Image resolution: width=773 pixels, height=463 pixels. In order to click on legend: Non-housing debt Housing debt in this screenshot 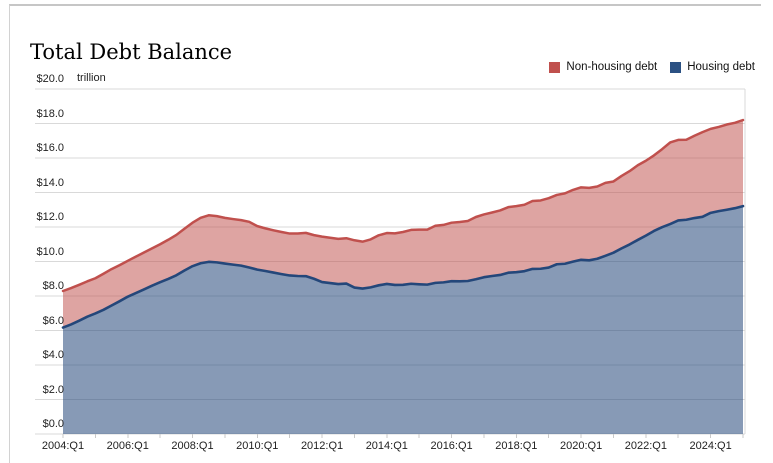, I will do `click(652, 67)`.